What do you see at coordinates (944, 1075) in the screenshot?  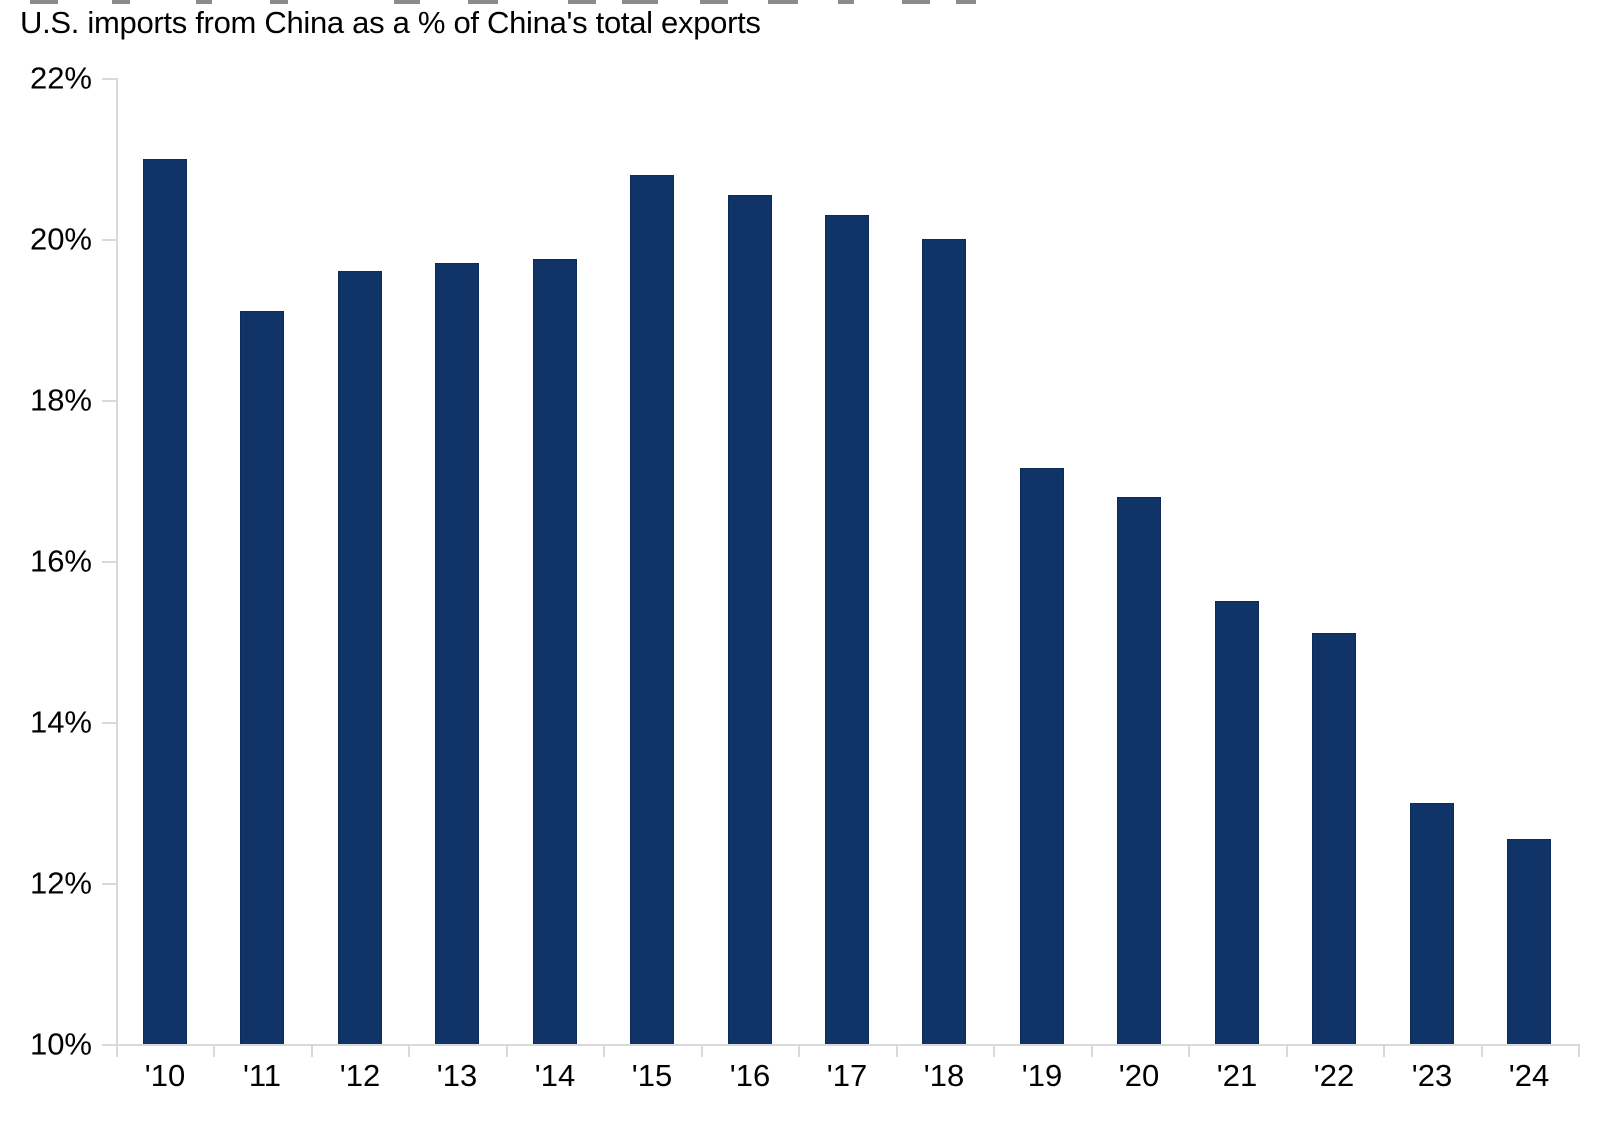 I see `x-axis-label: '18` at bounding box center [944, 1075].